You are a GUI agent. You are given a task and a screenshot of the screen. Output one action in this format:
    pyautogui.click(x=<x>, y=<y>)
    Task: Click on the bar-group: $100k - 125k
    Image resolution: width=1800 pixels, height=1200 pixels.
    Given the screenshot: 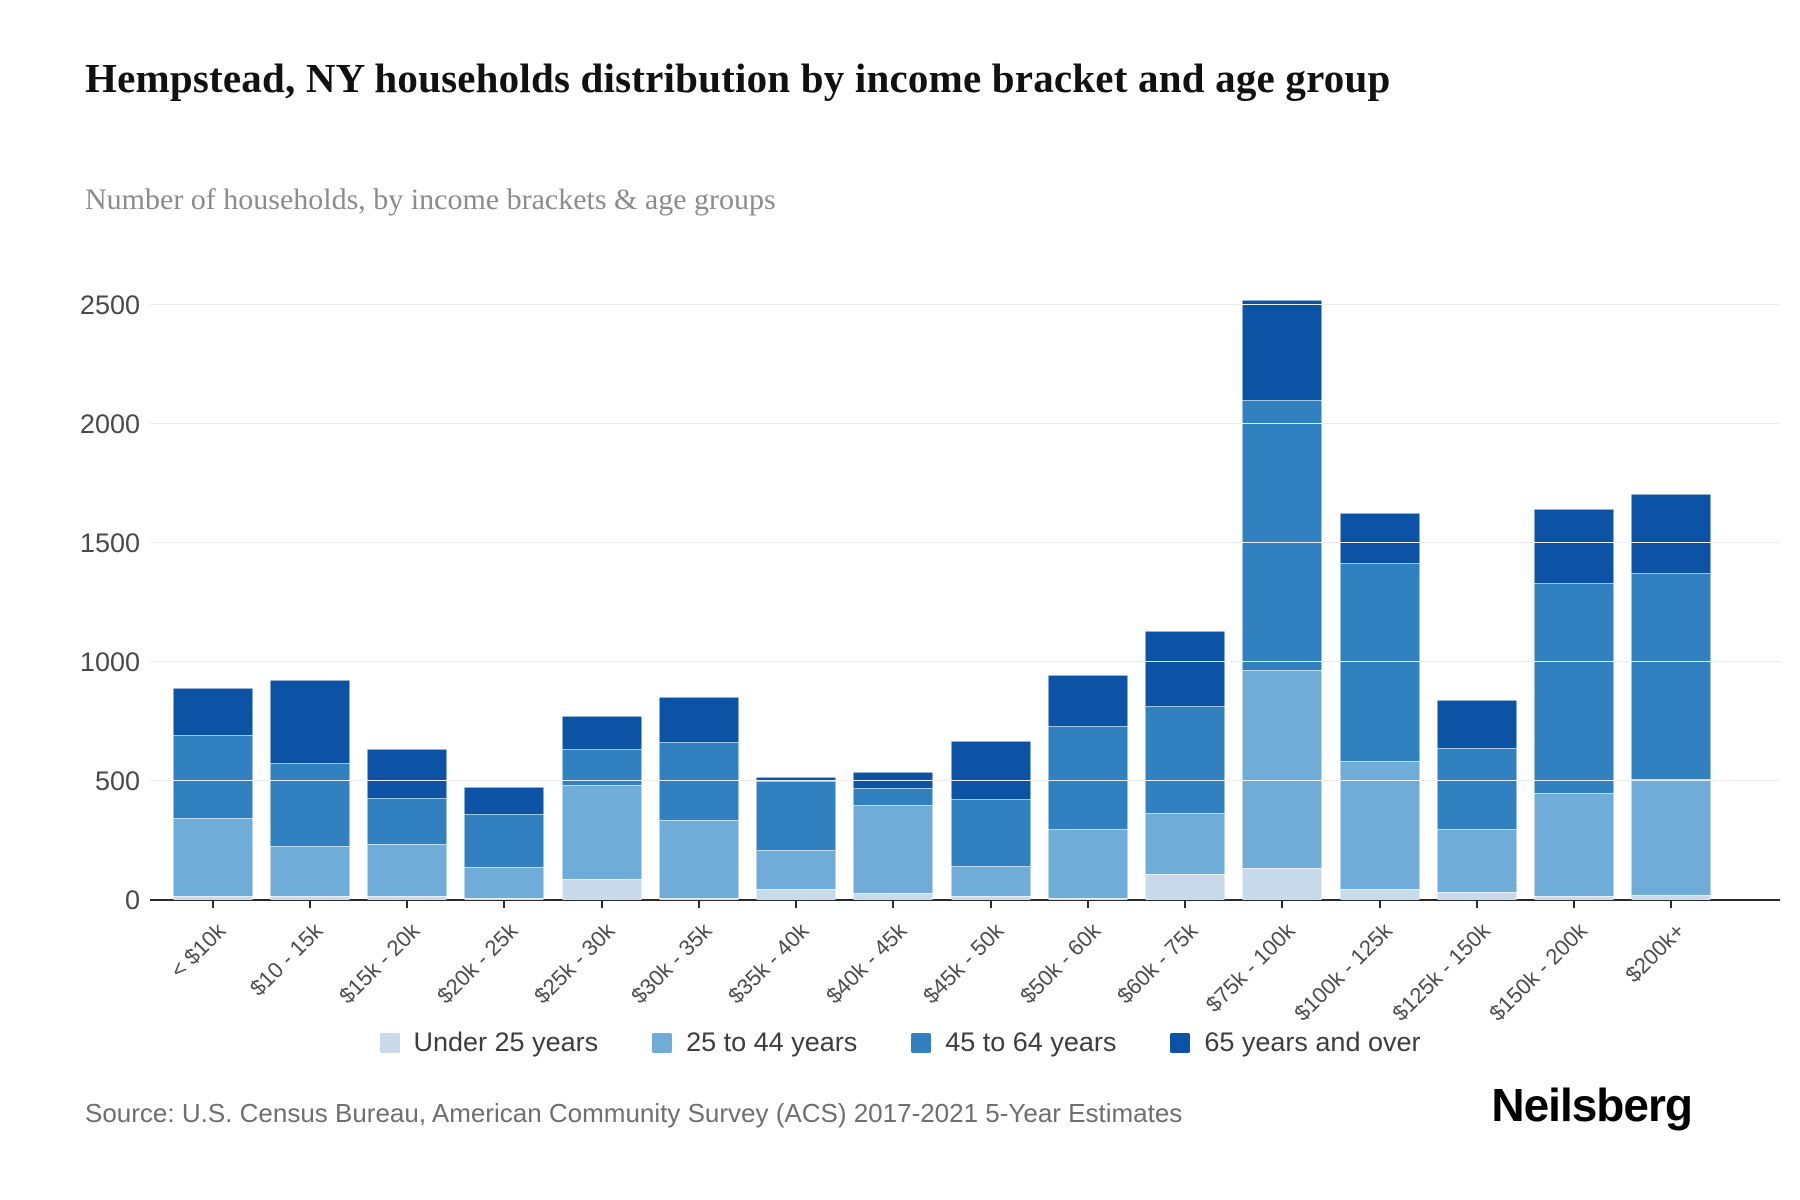 What is the action you would take?
    pyautogui.click(x=1359, y=640)
    